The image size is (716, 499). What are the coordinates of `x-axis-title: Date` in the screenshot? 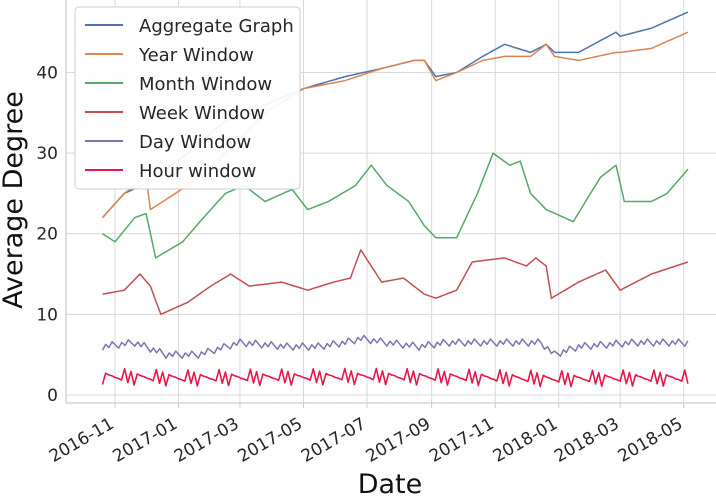 It's located at (390, 484).